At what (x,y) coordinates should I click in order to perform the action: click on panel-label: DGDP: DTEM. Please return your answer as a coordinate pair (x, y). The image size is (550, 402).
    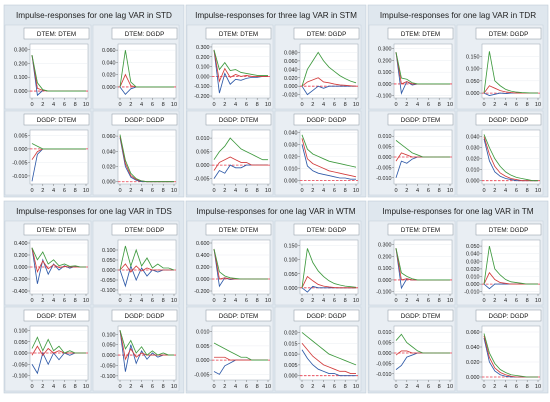
    Looking at the image, I should click on (421, 316).